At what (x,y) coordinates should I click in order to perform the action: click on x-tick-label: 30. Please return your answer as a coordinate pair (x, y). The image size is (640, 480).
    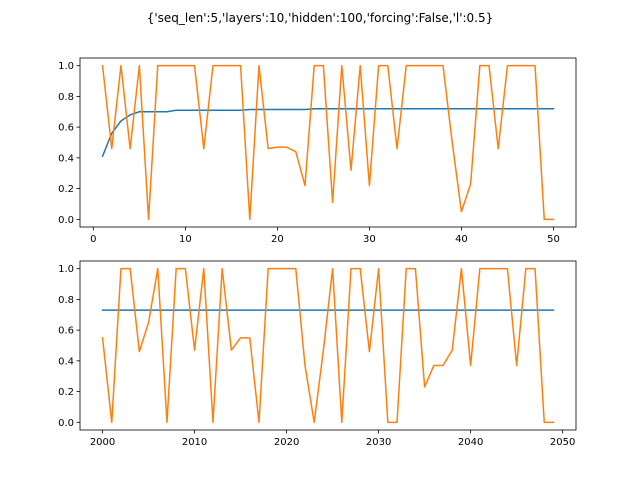
    Looking at the image, I should click on (369, 239).